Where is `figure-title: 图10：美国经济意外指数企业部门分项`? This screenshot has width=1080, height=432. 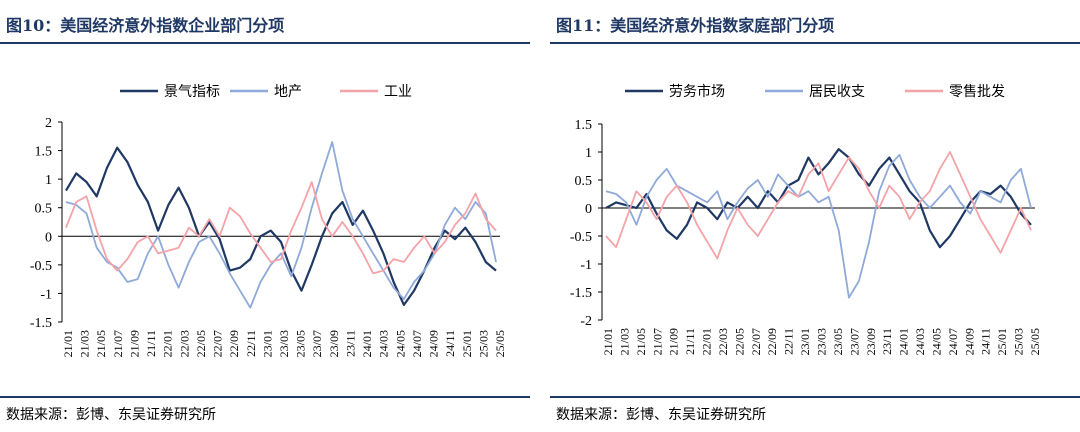
figure-title: 图10：美国经济意外指数企业部门分项 is located at coordinates (145, 25).